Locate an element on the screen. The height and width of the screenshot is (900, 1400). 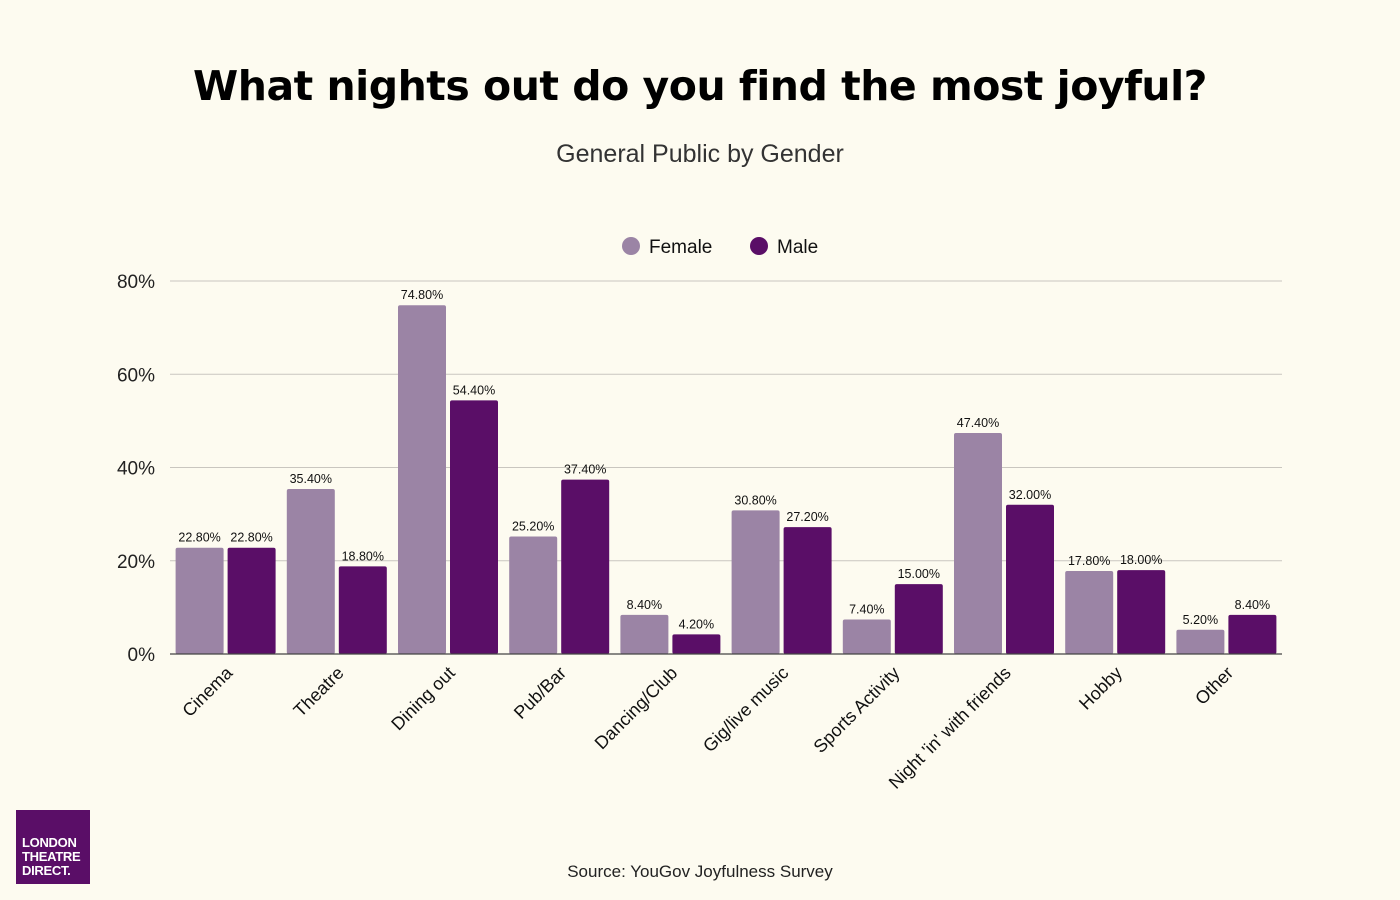
source-note: Source: YouGov Joyfulness Survey is located at coordinates (700, 871).